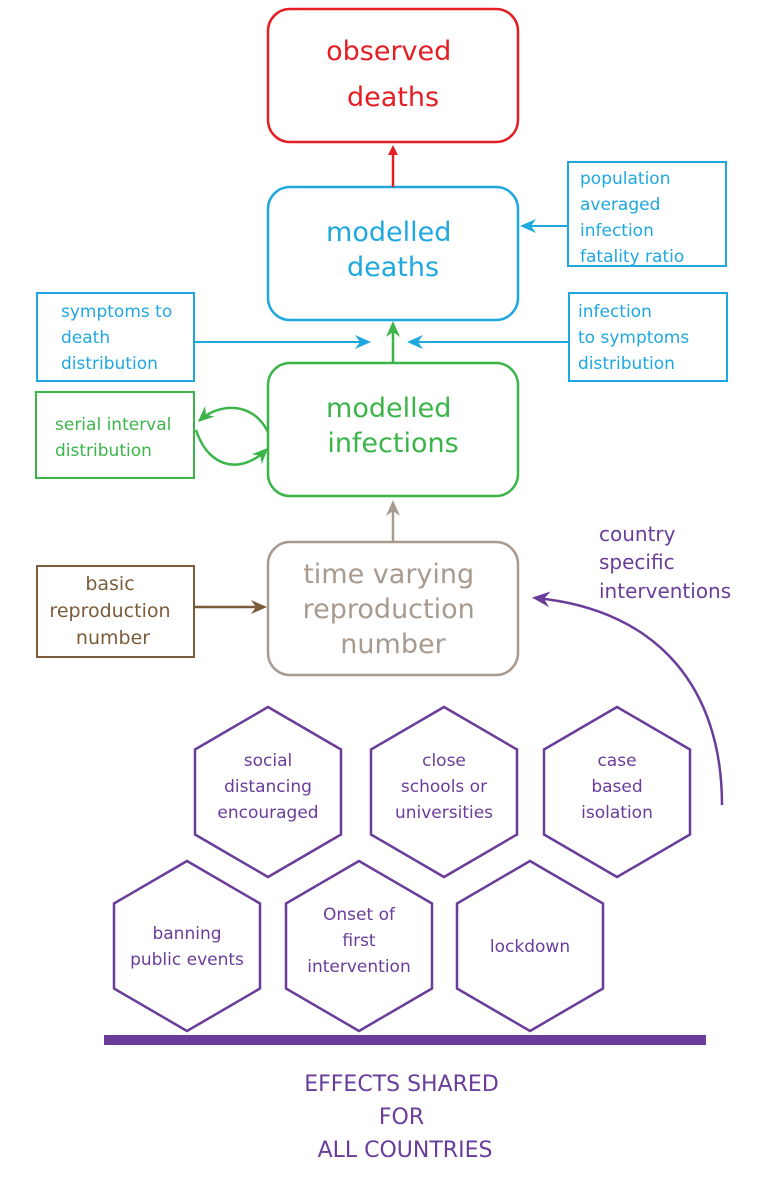 This screenshot has height=1200, width=765. I want to click on footer-line1: EFFECTS SHARED, so click(401, 1084).